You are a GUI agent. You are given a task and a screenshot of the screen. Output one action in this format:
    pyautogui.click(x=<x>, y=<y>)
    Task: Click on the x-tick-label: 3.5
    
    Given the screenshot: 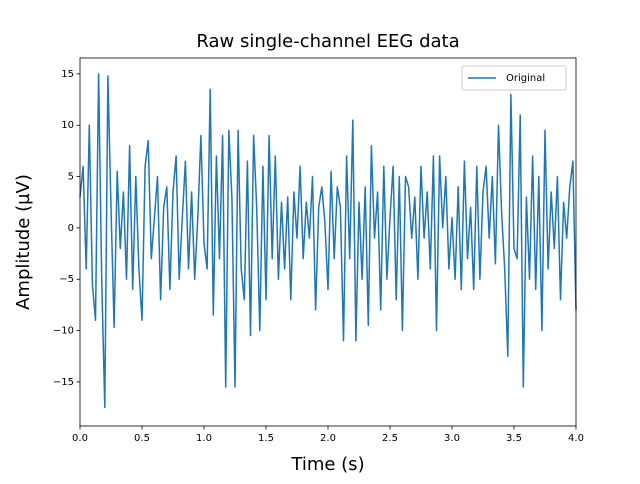 What is the action you would take?
    pyautogui.click(x=514, y=438)
    